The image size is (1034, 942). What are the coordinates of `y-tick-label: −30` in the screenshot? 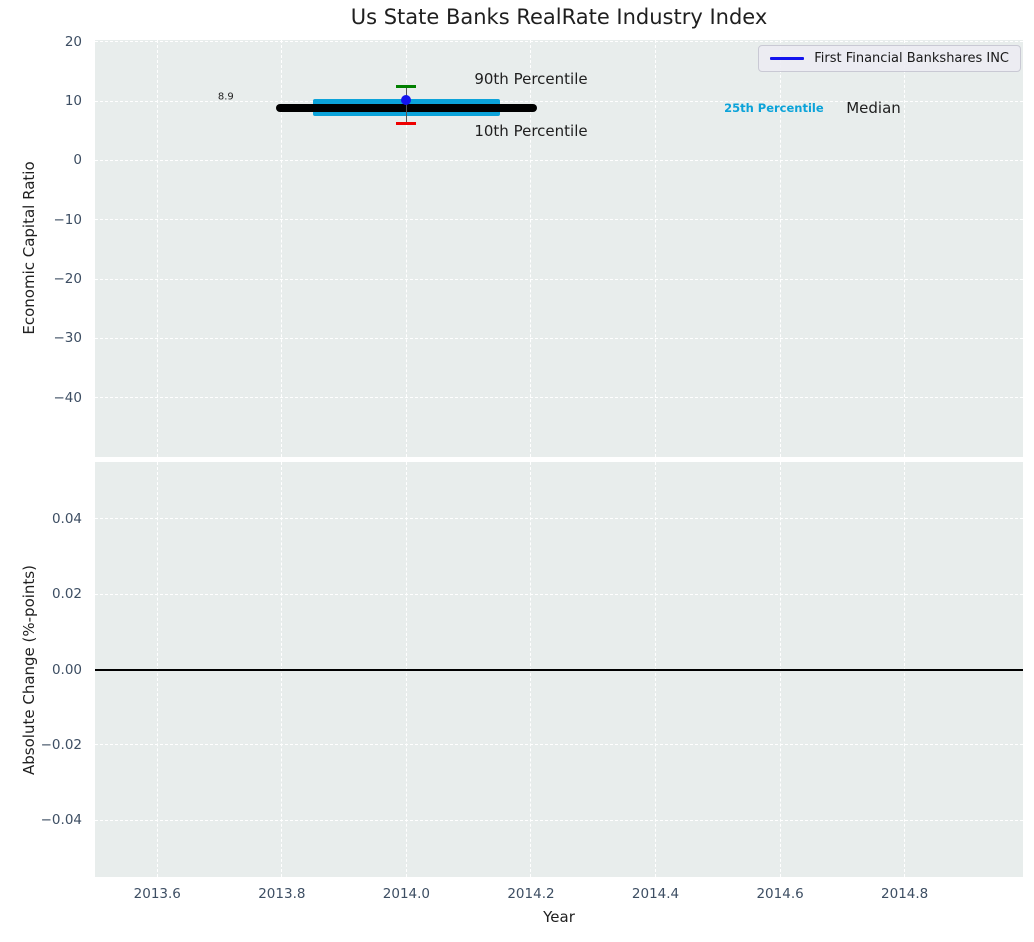 It's located at (68, 338).